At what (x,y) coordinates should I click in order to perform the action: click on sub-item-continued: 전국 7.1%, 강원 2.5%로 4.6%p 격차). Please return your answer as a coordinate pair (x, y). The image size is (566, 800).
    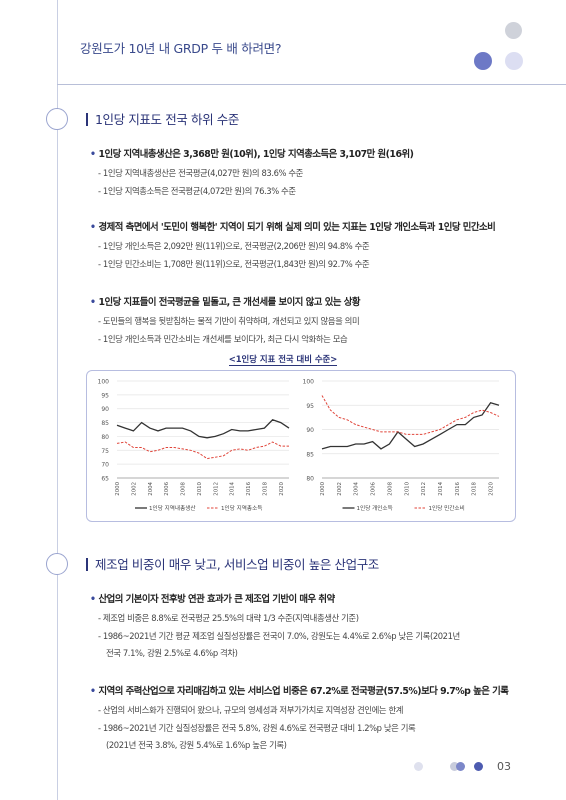
    Looking at the image, I should click on (172, 653).